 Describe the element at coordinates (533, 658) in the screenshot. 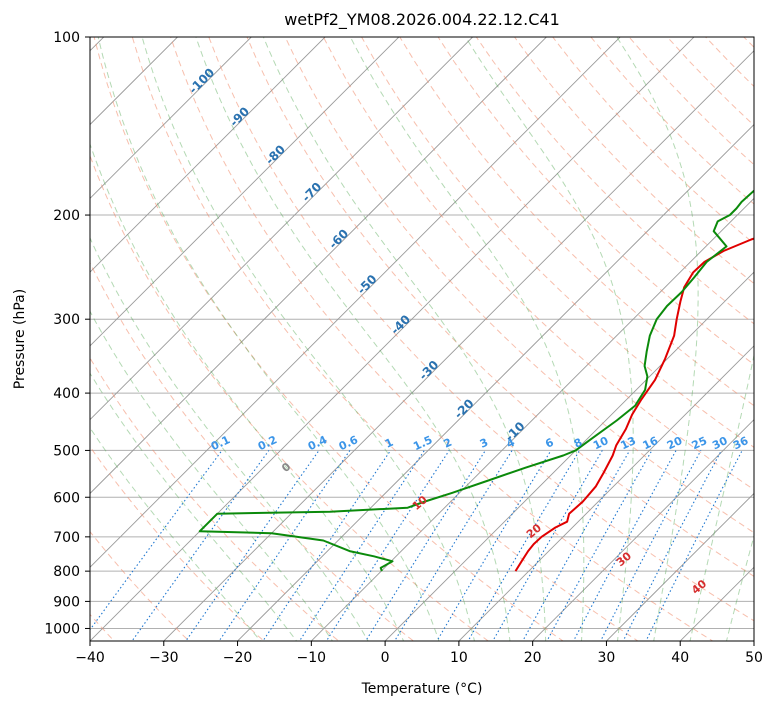

I see `x-tick-label: 20` at that location.